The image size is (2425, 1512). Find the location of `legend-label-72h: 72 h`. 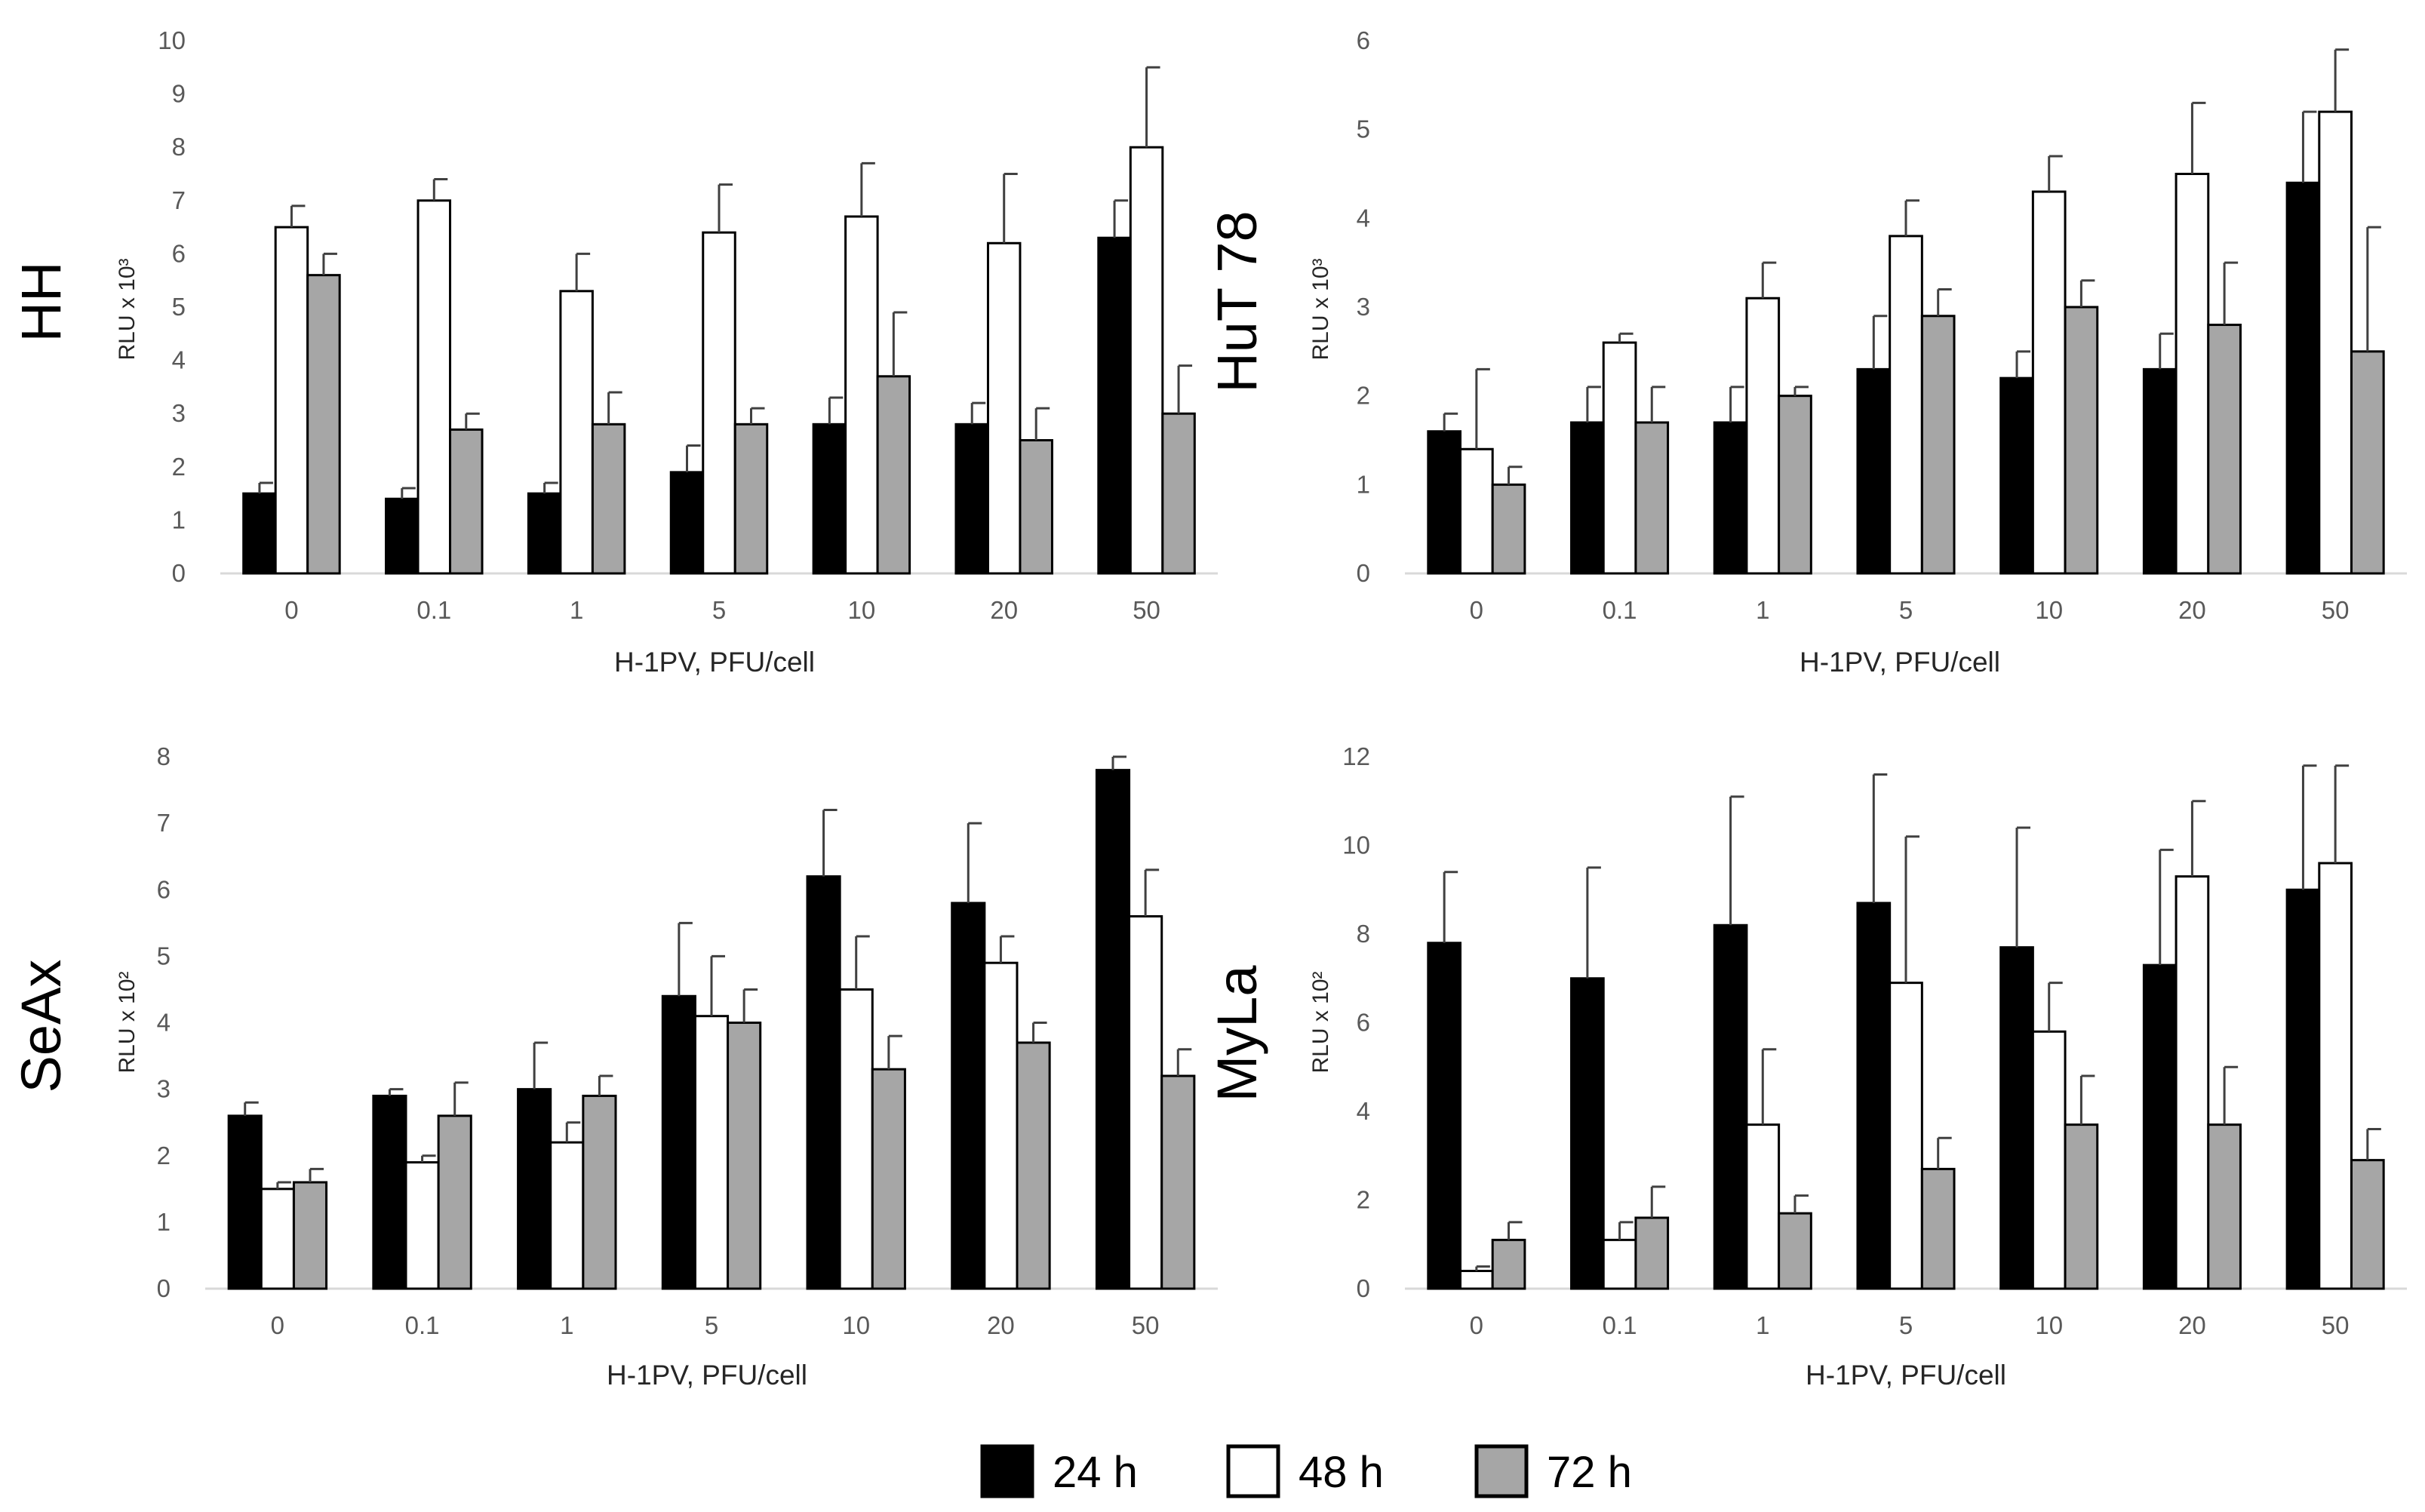

legend-label-72h: 72 h is located at coordinates (1590, 1472).